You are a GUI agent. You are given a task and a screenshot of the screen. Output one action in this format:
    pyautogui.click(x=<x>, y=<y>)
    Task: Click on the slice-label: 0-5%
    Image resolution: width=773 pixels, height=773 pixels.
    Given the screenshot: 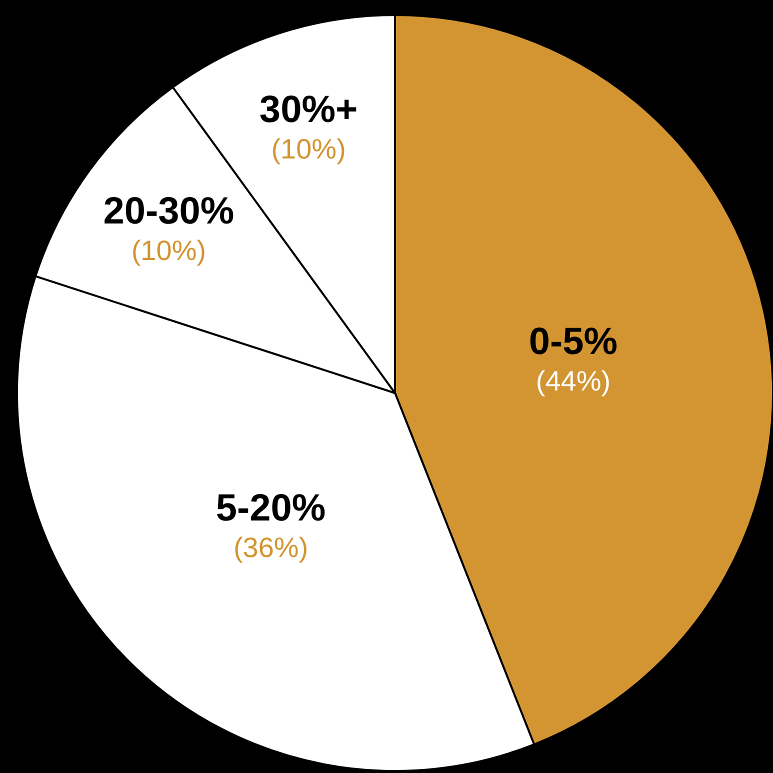 What is the action you would take?
    pyautogui.click(x=573, y=342)
    